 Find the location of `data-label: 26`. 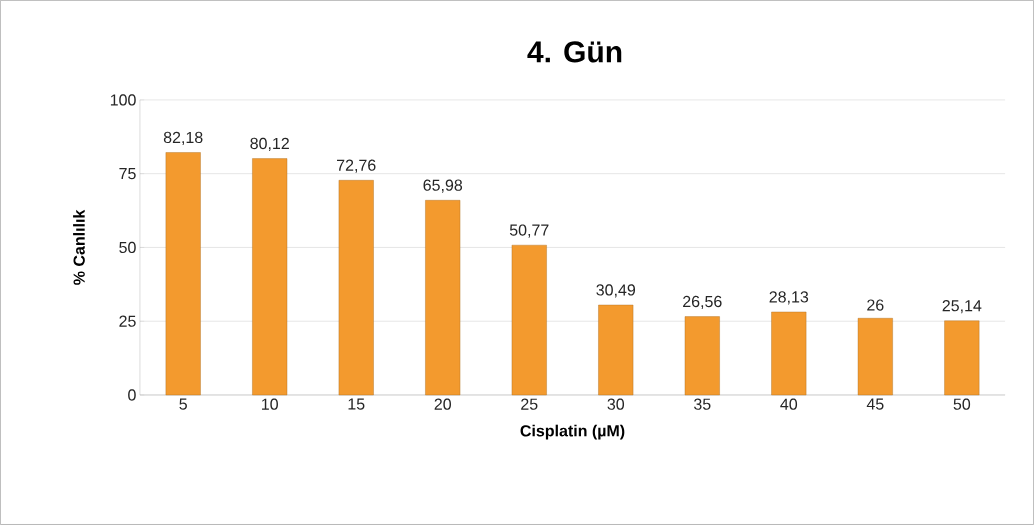

data-label: 26 is located at coordinates (875, 305).